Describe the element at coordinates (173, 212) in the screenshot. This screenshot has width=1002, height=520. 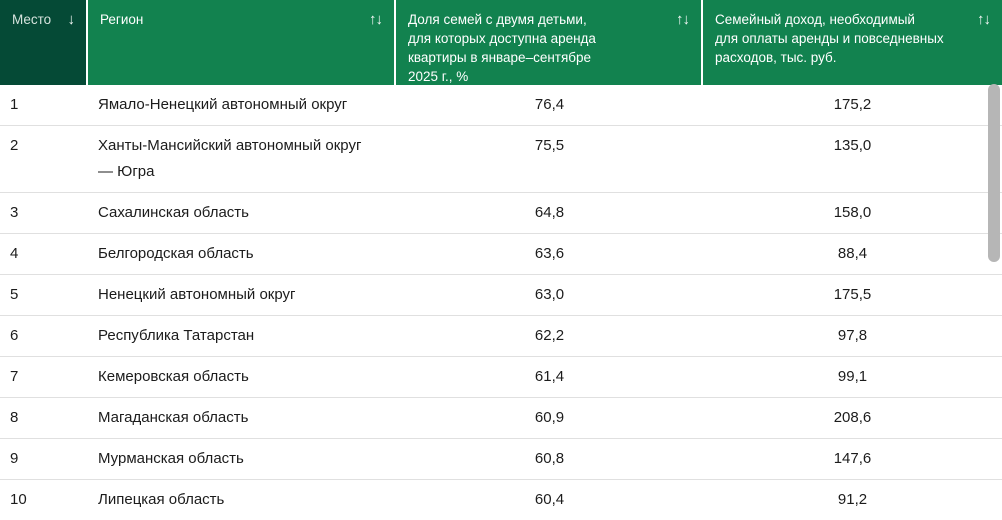
I see `cell-region: Сахалинская область` at that location.